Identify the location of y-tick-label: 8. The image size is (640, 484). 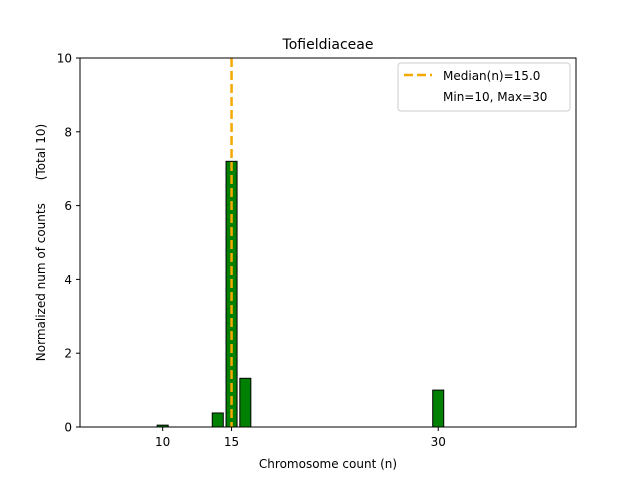
(68, 132).